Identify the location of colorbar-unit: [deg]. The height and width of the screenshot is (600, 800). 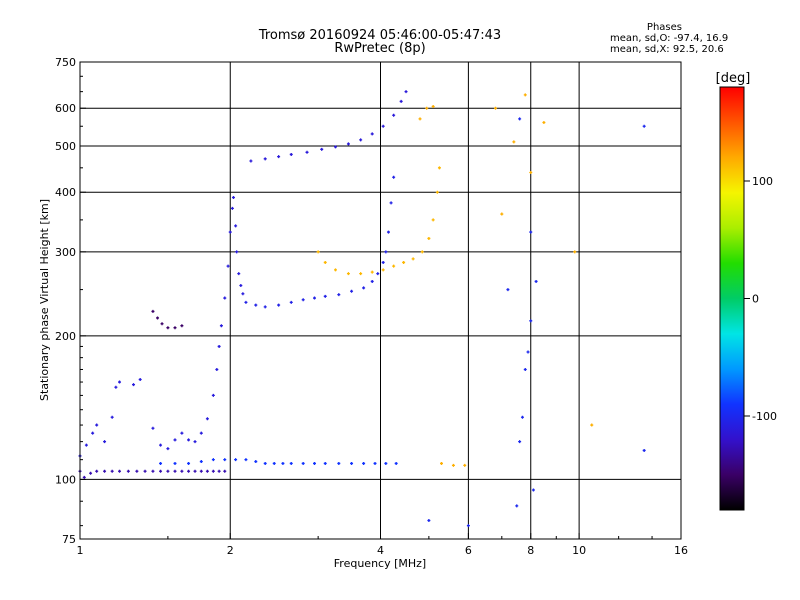
(733, 78).